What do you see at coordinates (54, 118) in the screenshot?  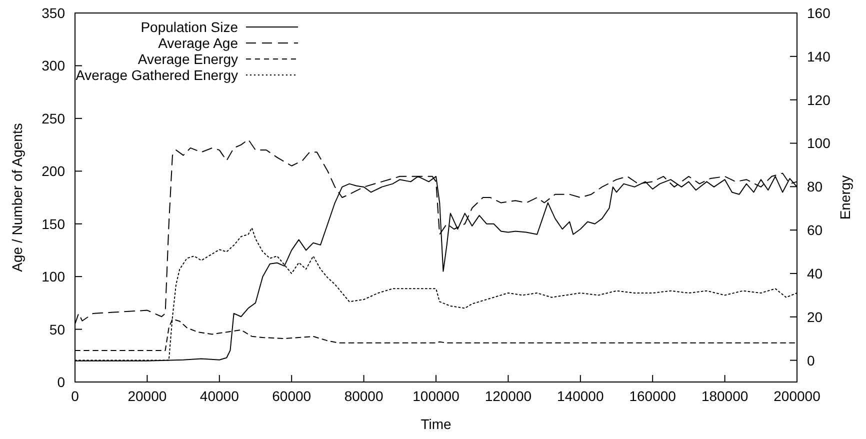 I see `y-tick-label: 250` at bounding box center [54, 118].